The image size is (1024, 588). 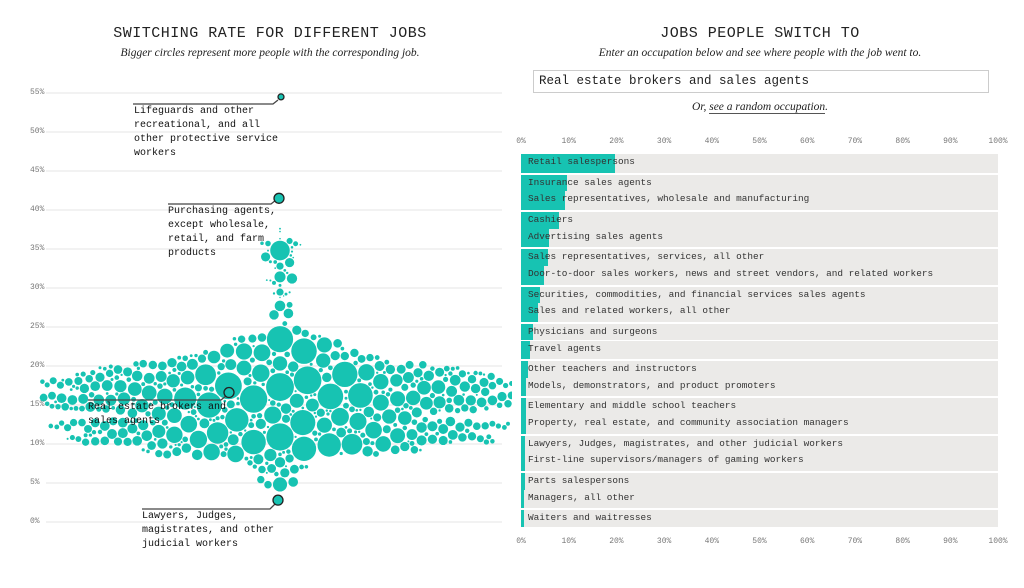 I want to click on bar-row: Cashiers, so click(x=759, y=219).